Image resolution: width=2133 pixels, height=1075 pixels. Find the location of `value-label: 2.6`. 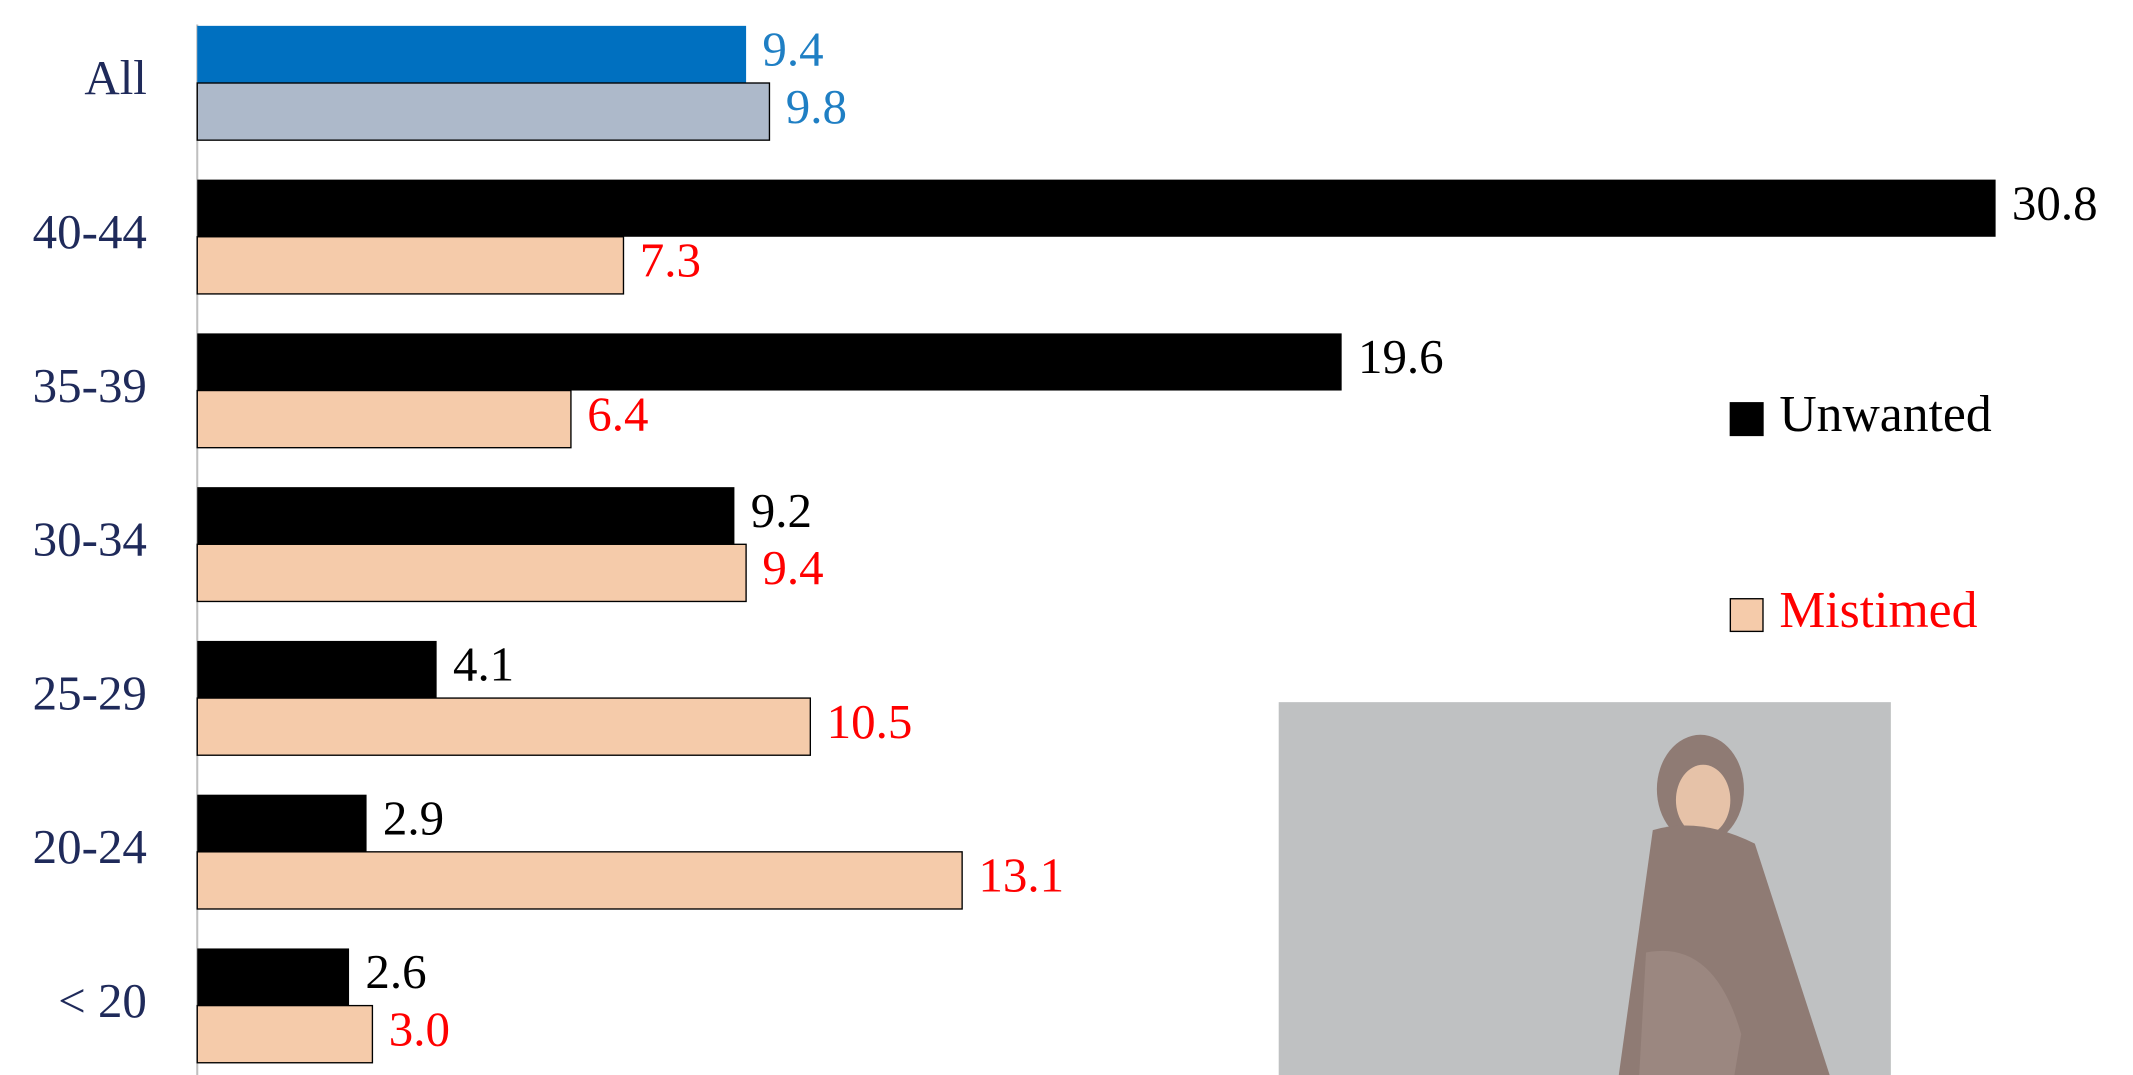

value-label: 2.6 is located at coordinates (395, 971).